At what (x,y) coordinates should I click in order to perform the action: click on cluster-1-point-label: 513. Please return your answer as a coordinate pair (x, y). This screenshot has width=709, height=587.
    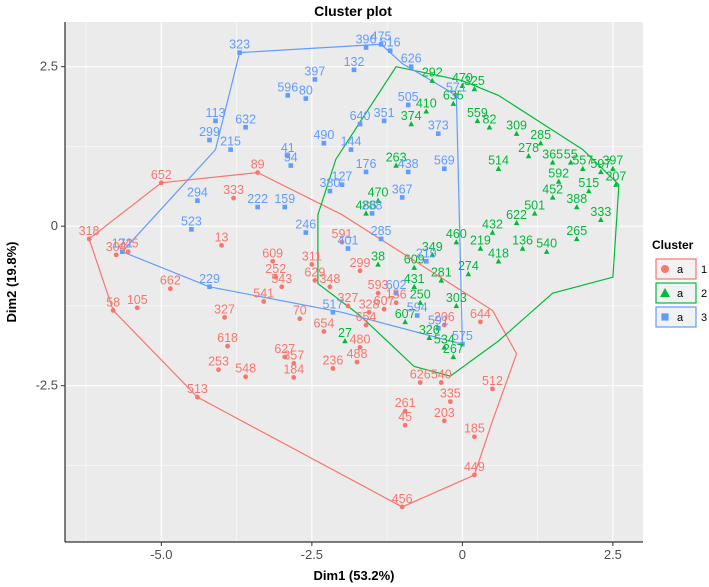
    Looking at the image, I should click on (197, 389).